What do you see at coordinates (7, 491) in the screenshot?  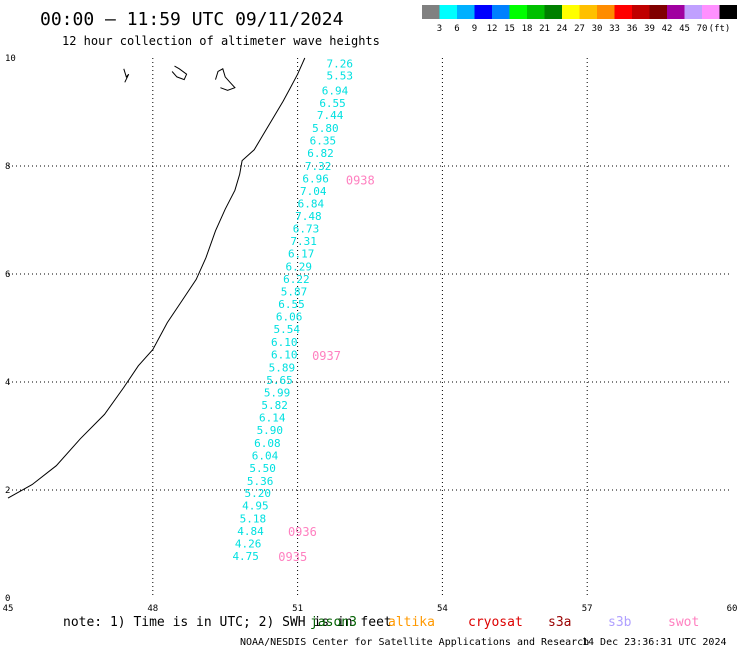 I see `y-tick-label: 2` at bounding box center [7, 491].